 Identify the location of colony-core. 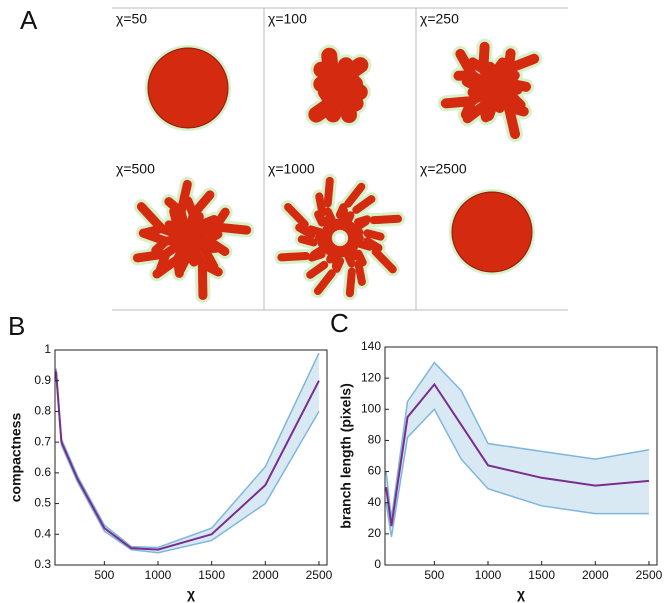
(340, 88).